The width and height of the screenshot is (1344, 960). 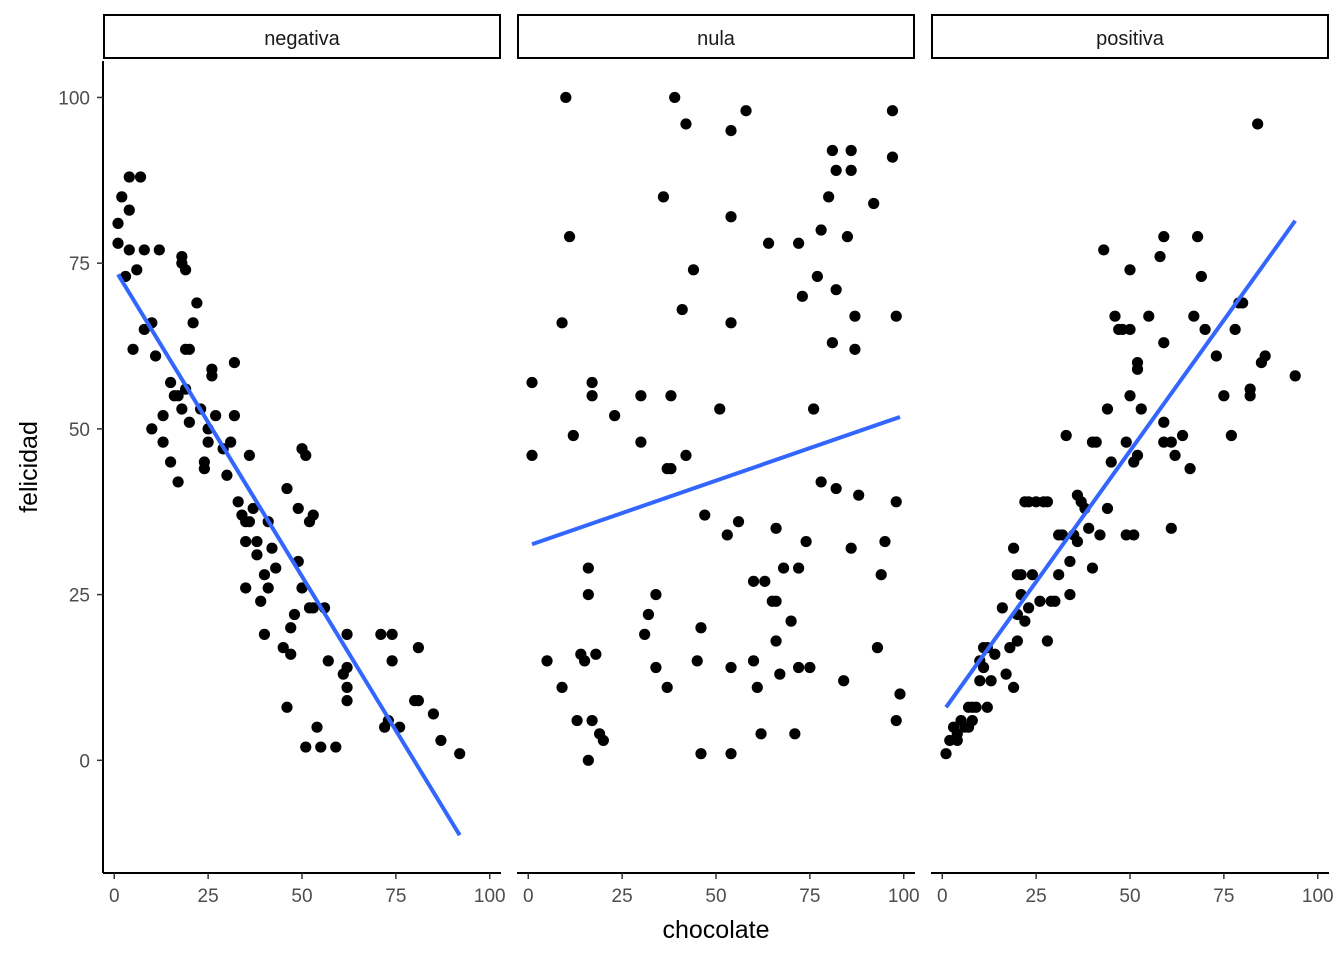 What do you see at coordinates (1120, 464) in the screenshot?
I see `trend-line` at bounding box center [1120, 464].